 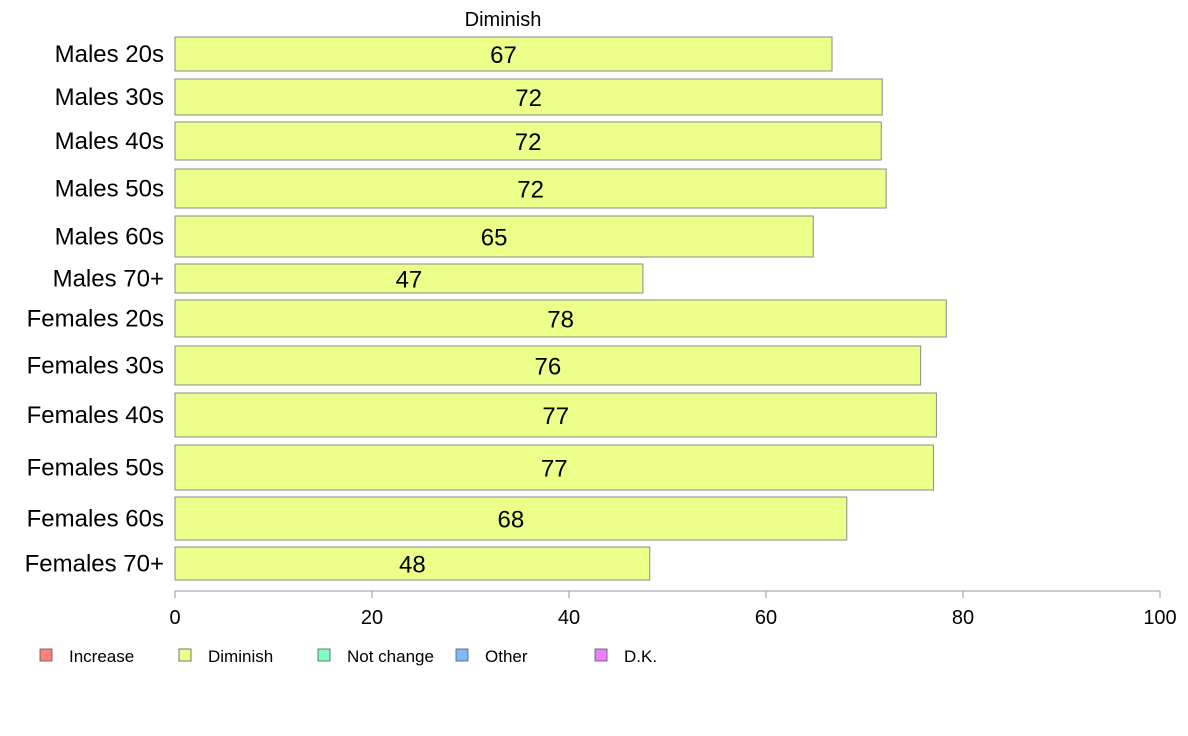 What do you see at coordinates (109, 54) in the screenshot?
I see `category-label-0: Males 20s` at bounding box center [109, 54].